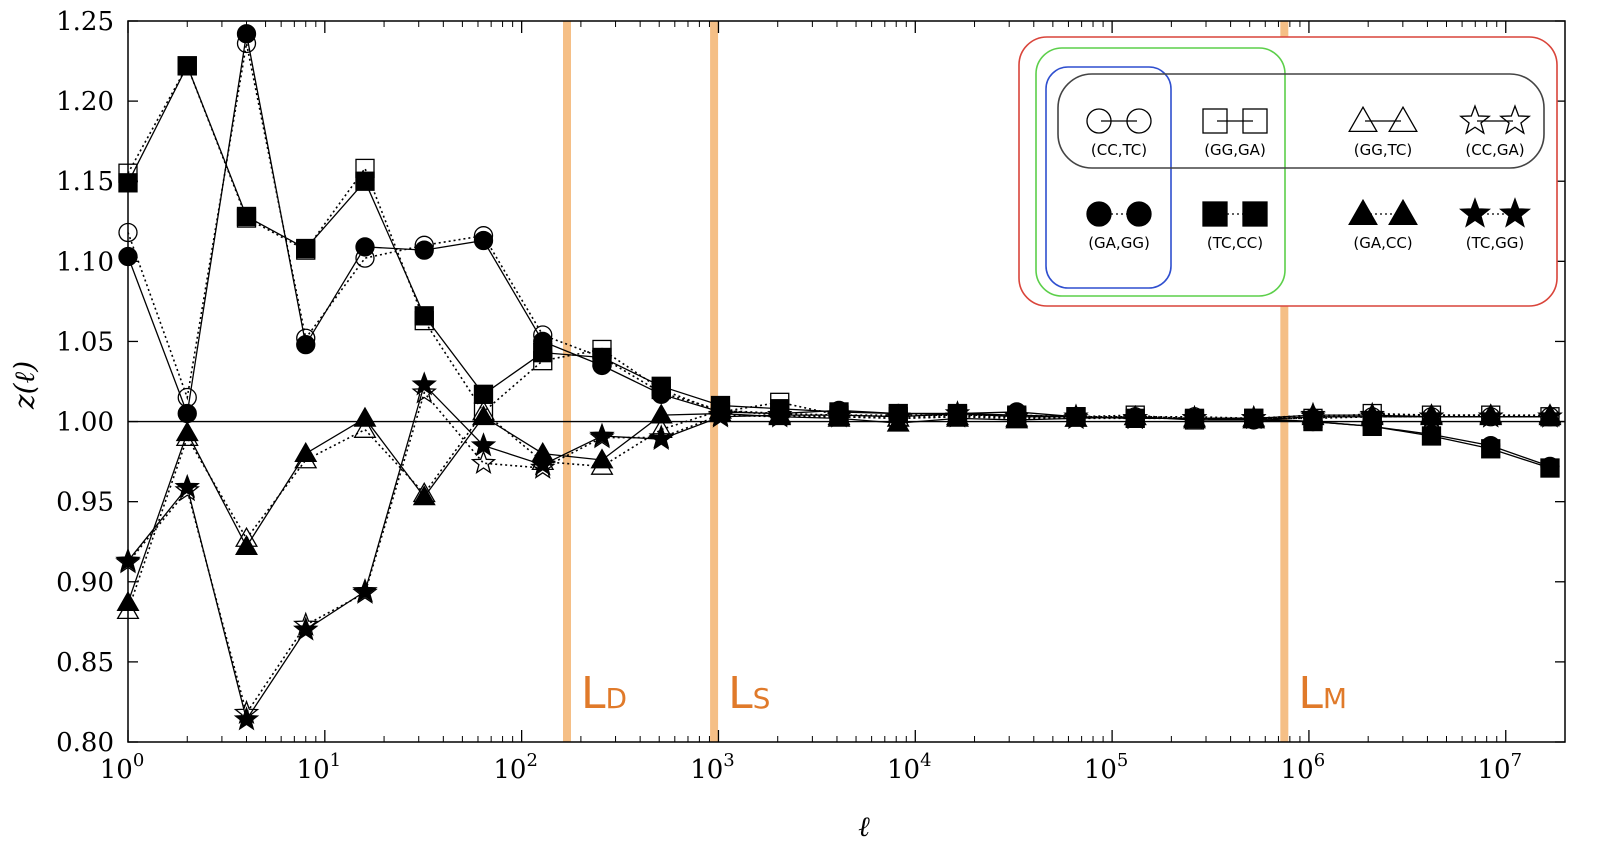 This screenshot has height=860, width=1602. Describe the element at coordinates (85, 743) in the screenshot. I see `y-tick-label: 0.80` at that location.